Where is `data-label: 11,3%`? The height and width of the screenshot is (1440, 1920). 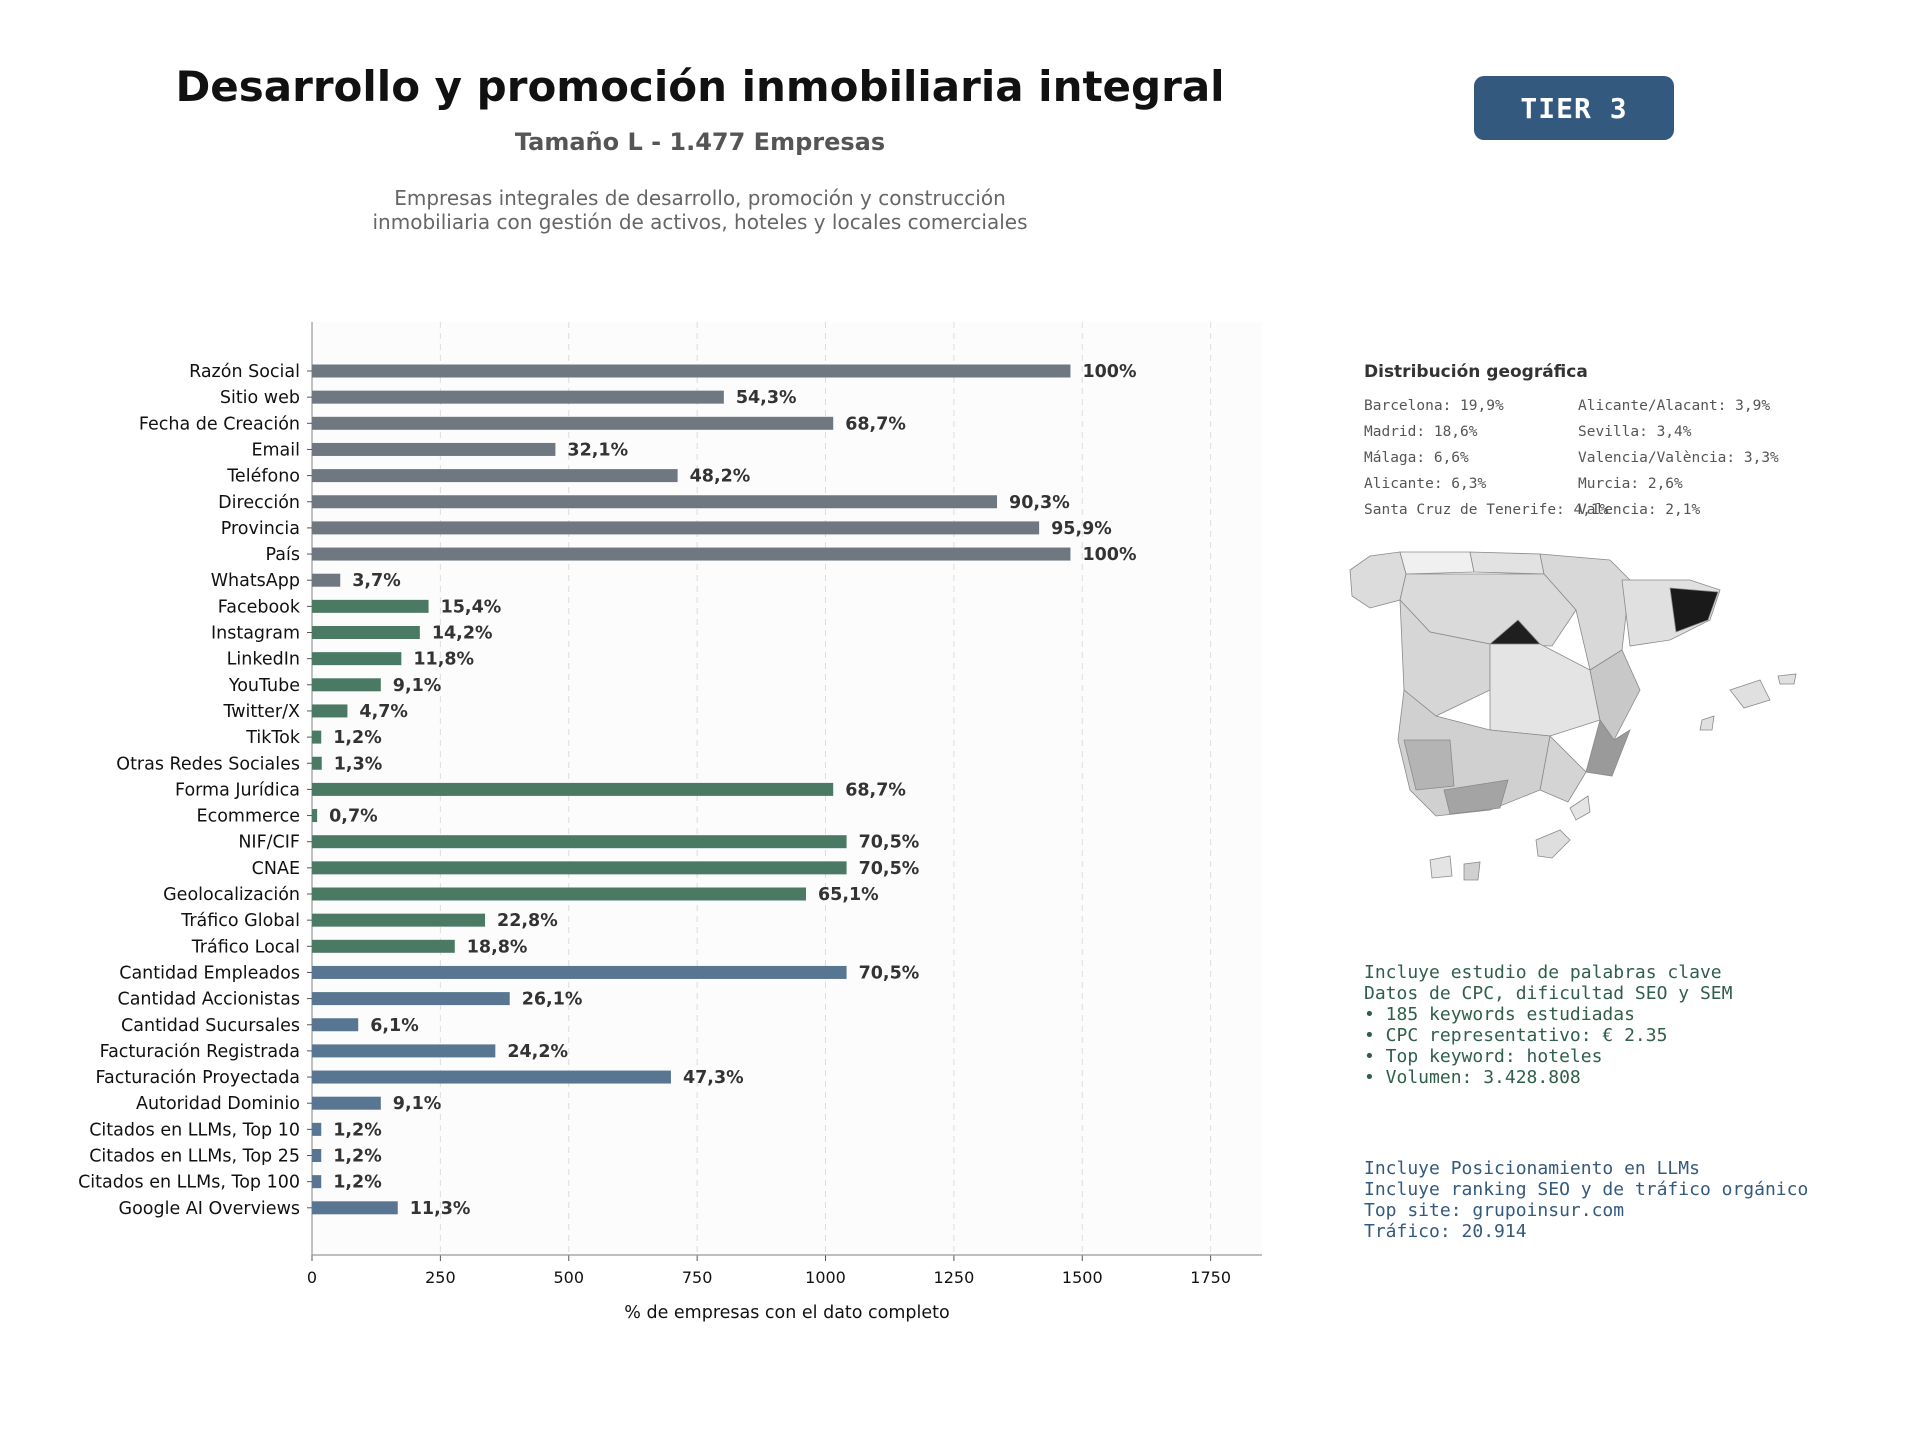 data-label: 11,3% is located at coordinates (440, 1209).